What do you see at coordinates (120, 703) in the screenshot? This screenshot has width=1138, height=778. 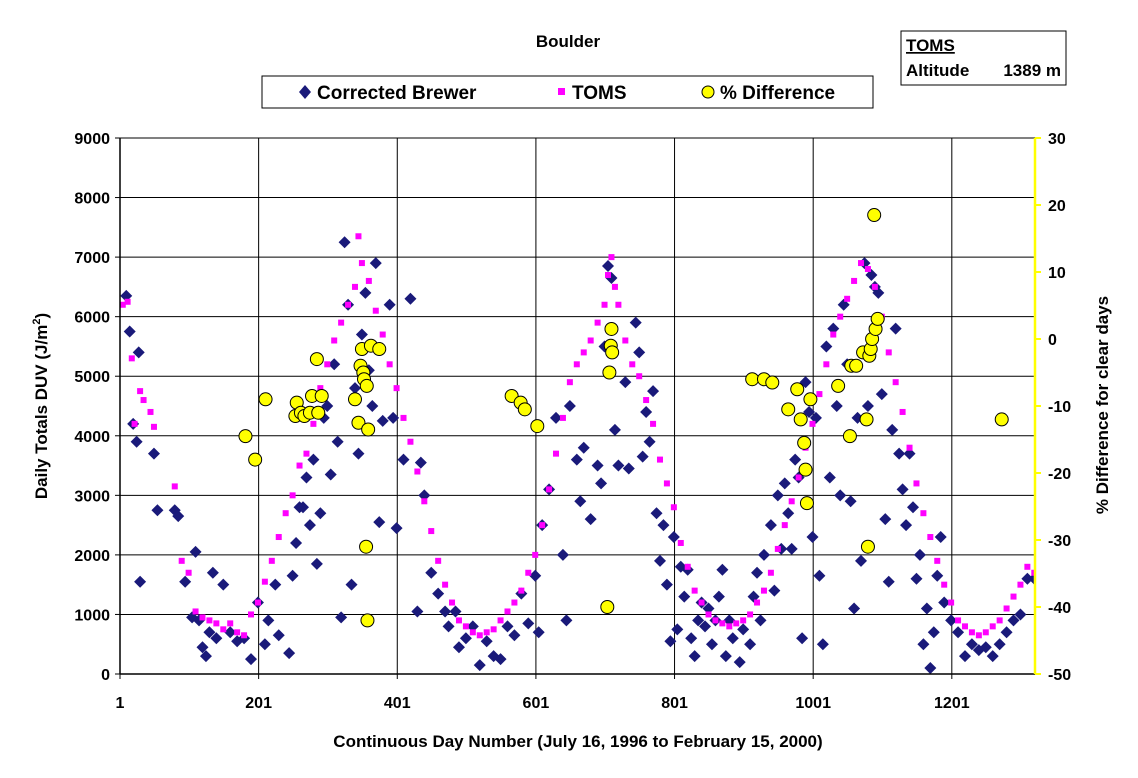 I see `x-tick-label: 1` at bounding box center [120, 703].